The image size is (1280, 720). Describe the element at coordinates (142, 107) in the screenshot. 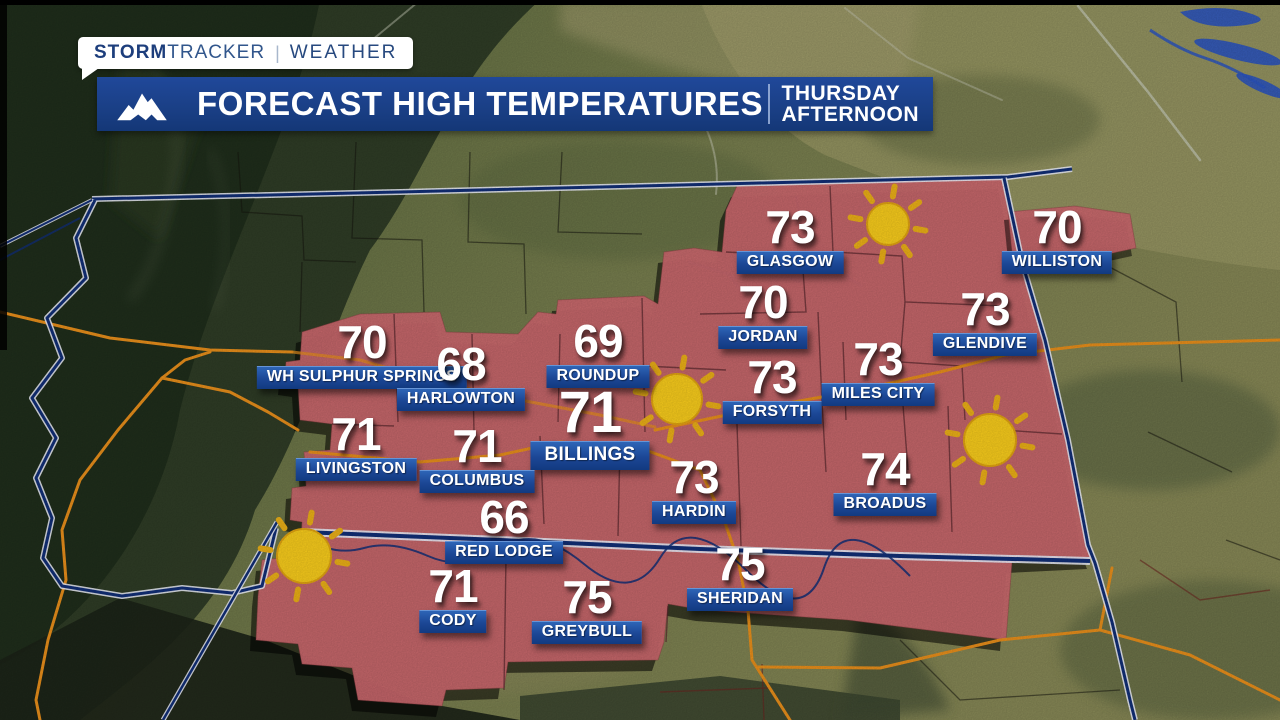

I see `mountain-icon` at that location.